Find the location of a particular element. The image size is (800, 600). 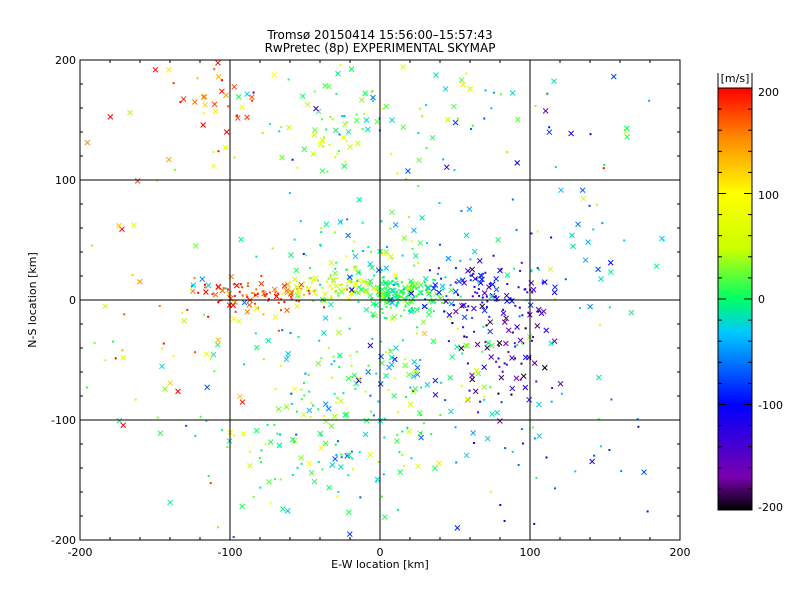

colorbar-tick-label: 200 is located at coordinates (768, 92).